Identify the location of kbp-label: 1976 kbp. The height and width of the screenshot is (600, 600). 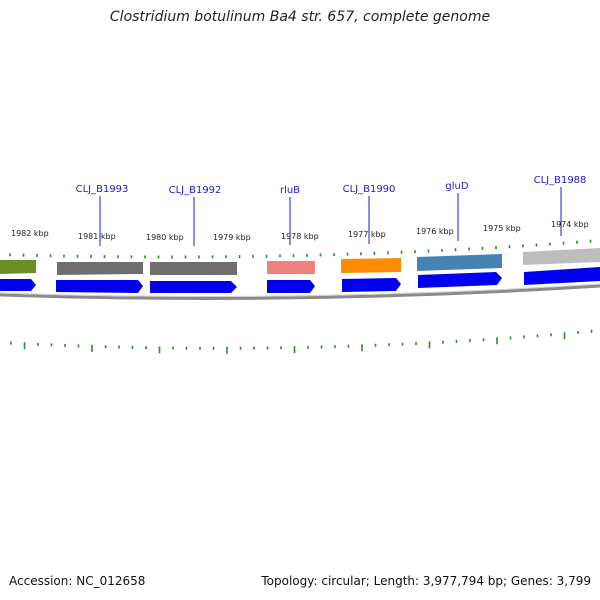
(435, 231).